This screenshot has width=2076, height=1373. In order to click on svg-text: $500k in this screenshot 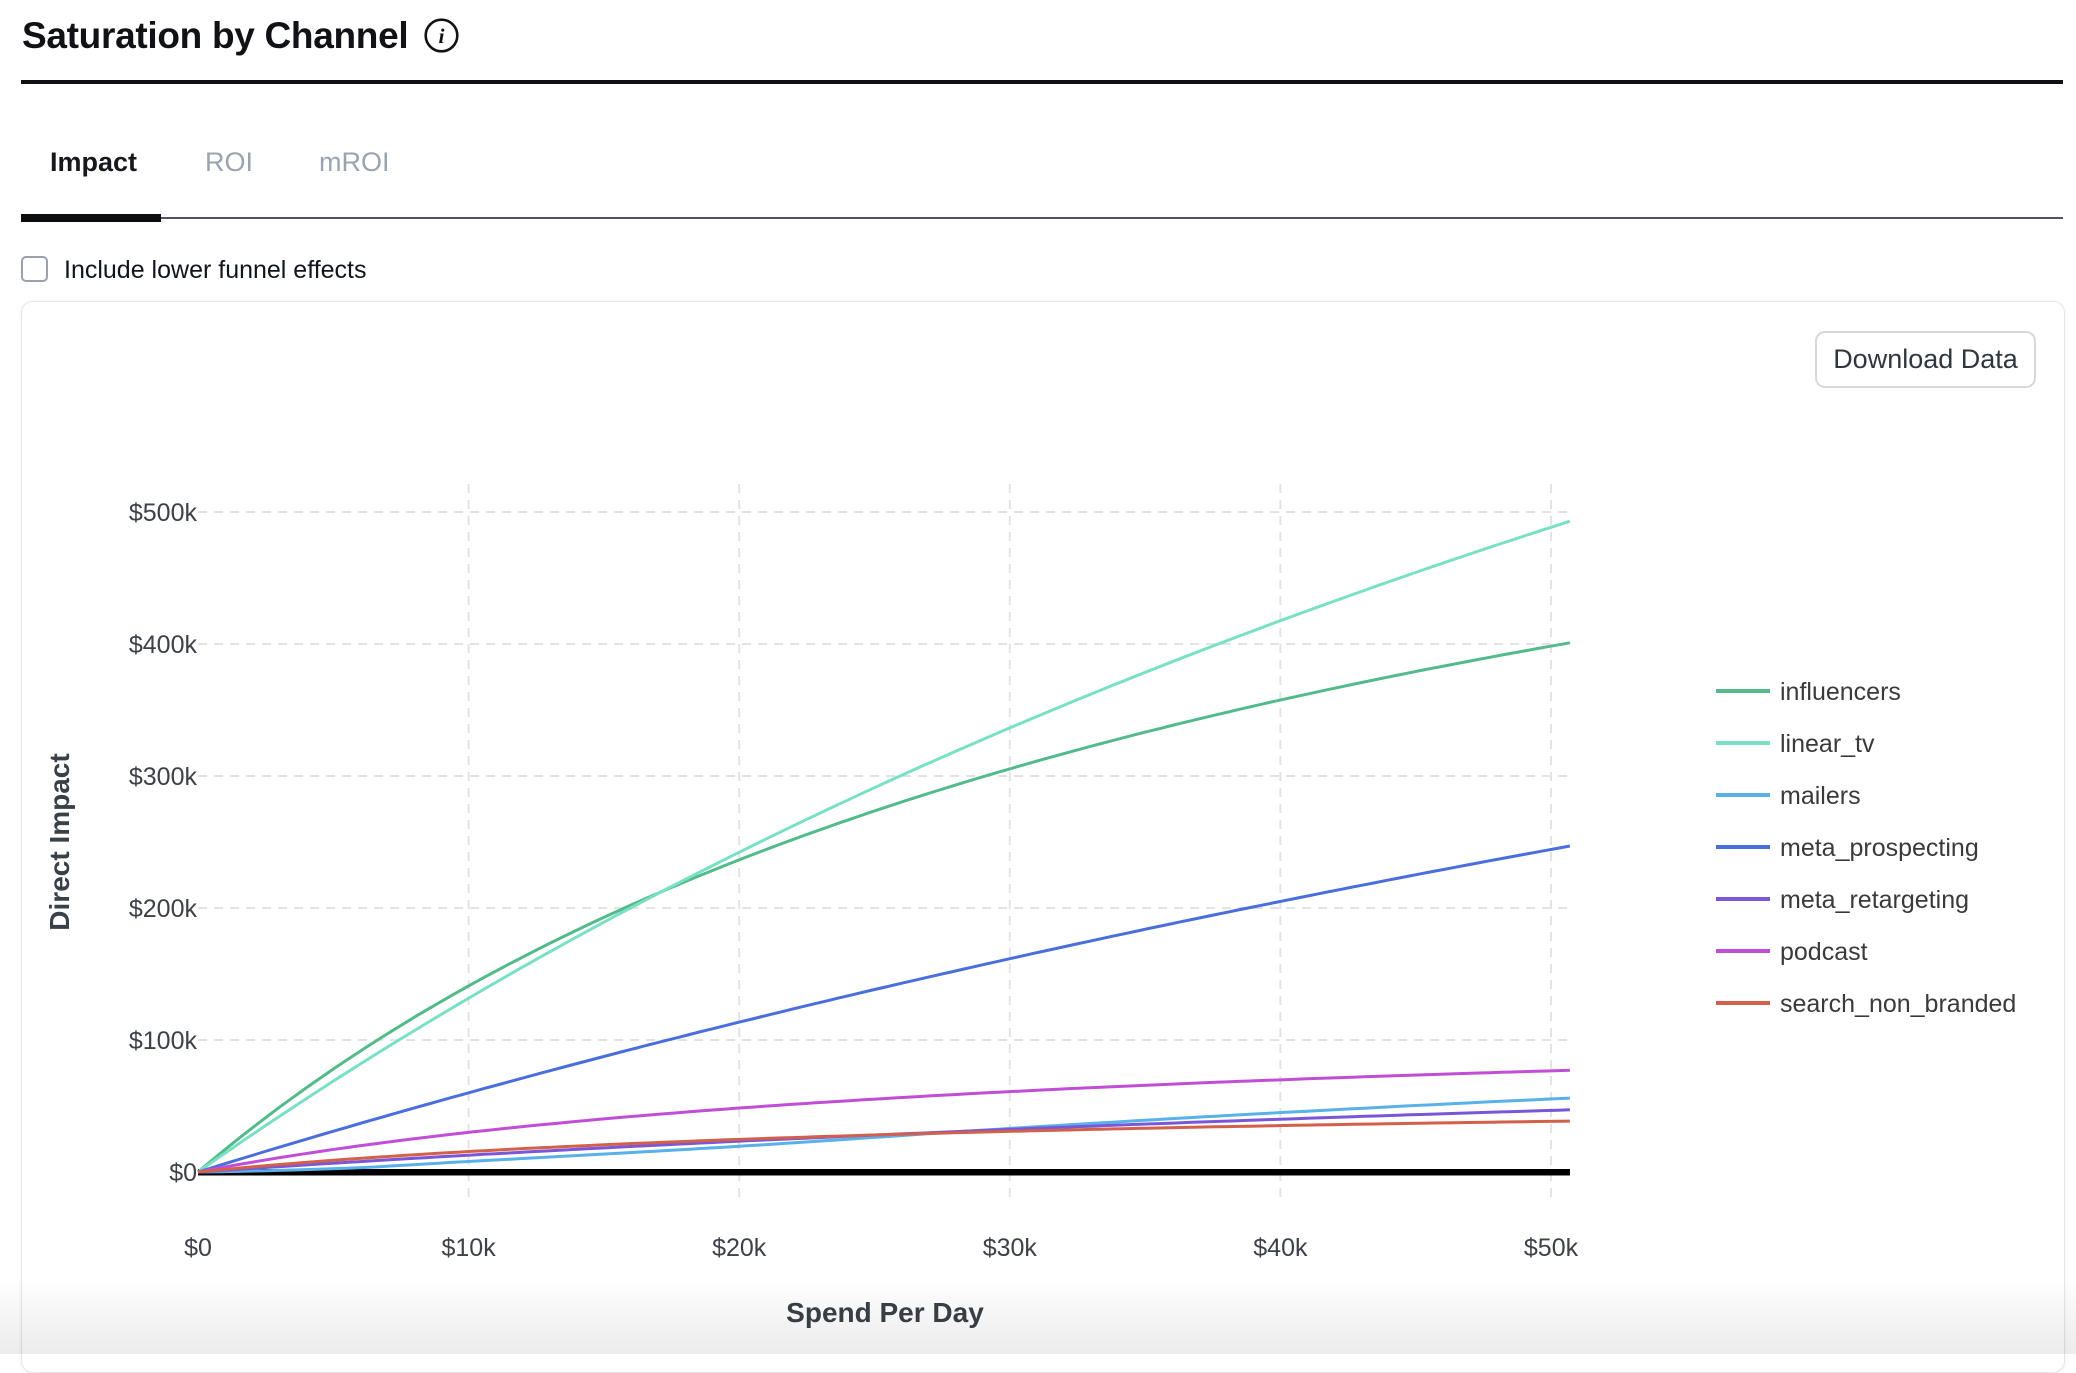, I will do `click(163, 513)`.